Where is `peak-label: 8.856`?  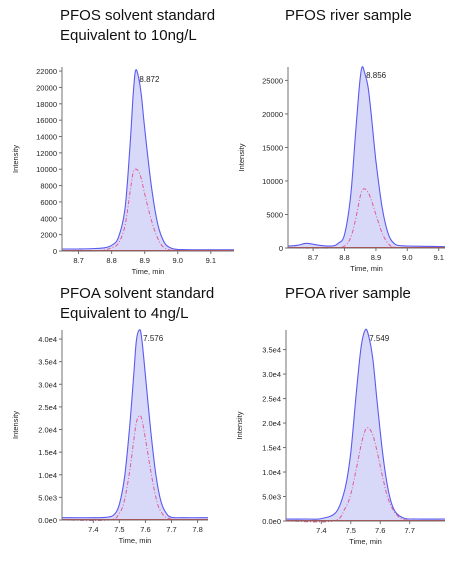 peak-label: 8.856 is located at coordinates (376, 75).